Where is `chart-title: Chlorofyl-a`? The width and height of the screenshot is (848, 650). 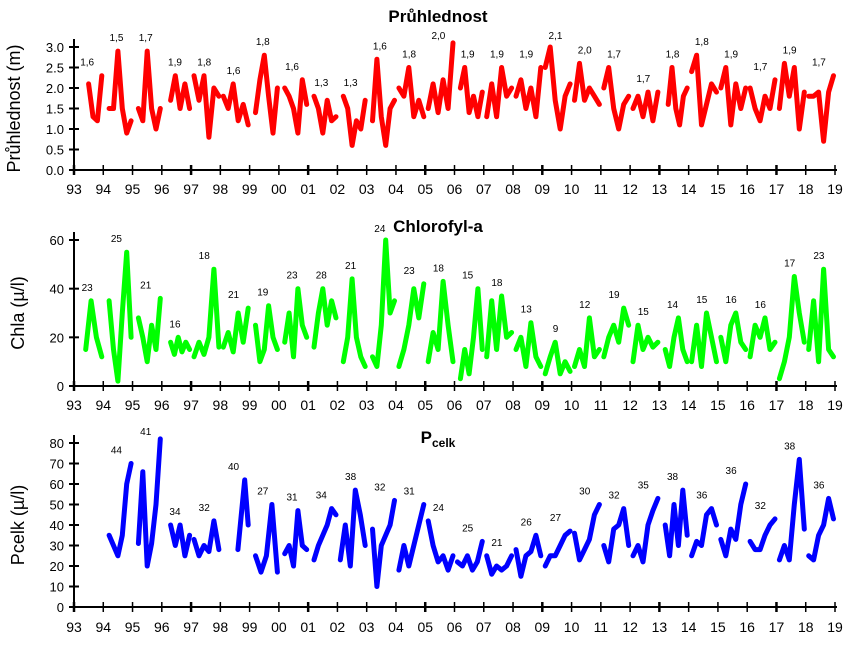
chart-title: Chlorofyl-a is located at coordinates (438, 226).